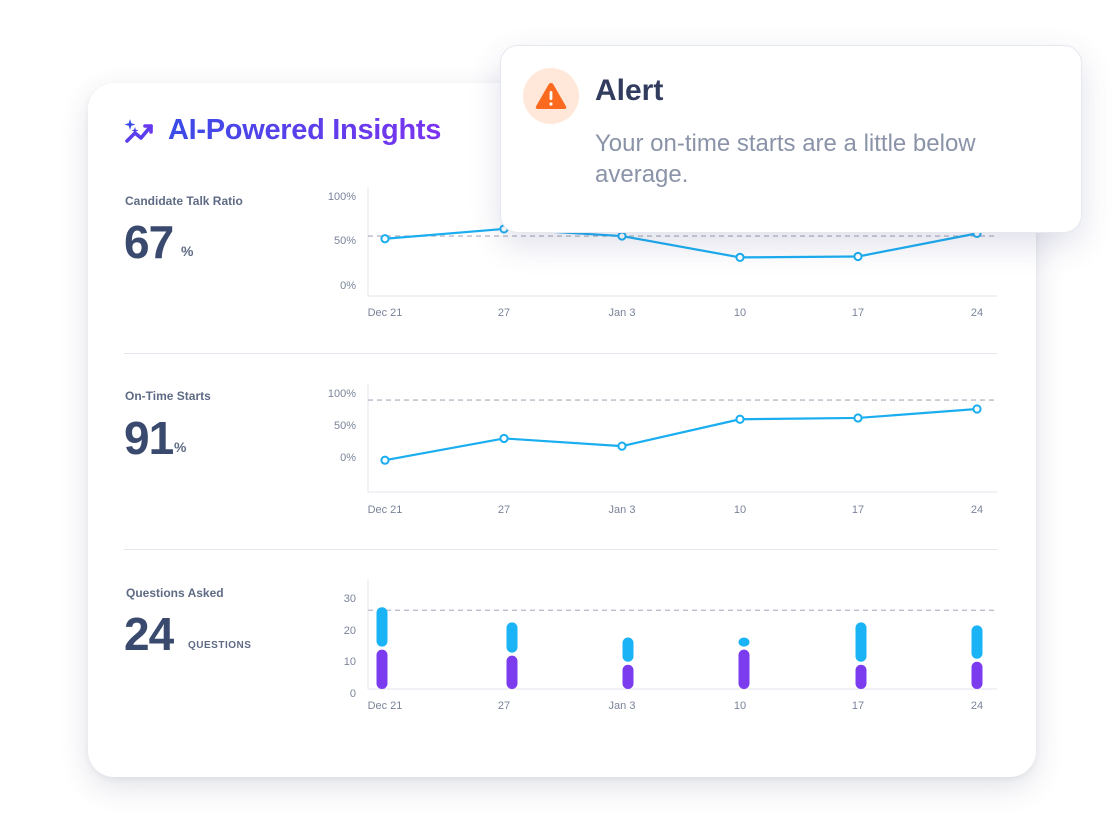 The image size is (1120, 840). Describe the element at coordinates (149, 634) in the screenshot. I see `metric-value: 24` at that location.